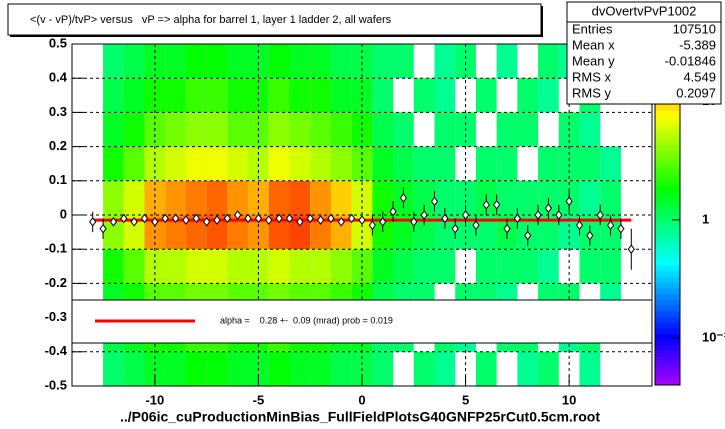 The image size is (725, 429). I want to click on legend-text: alpha = 0.28 +- 0.09 (mrad) prob = 0.019, so click(306, 320).